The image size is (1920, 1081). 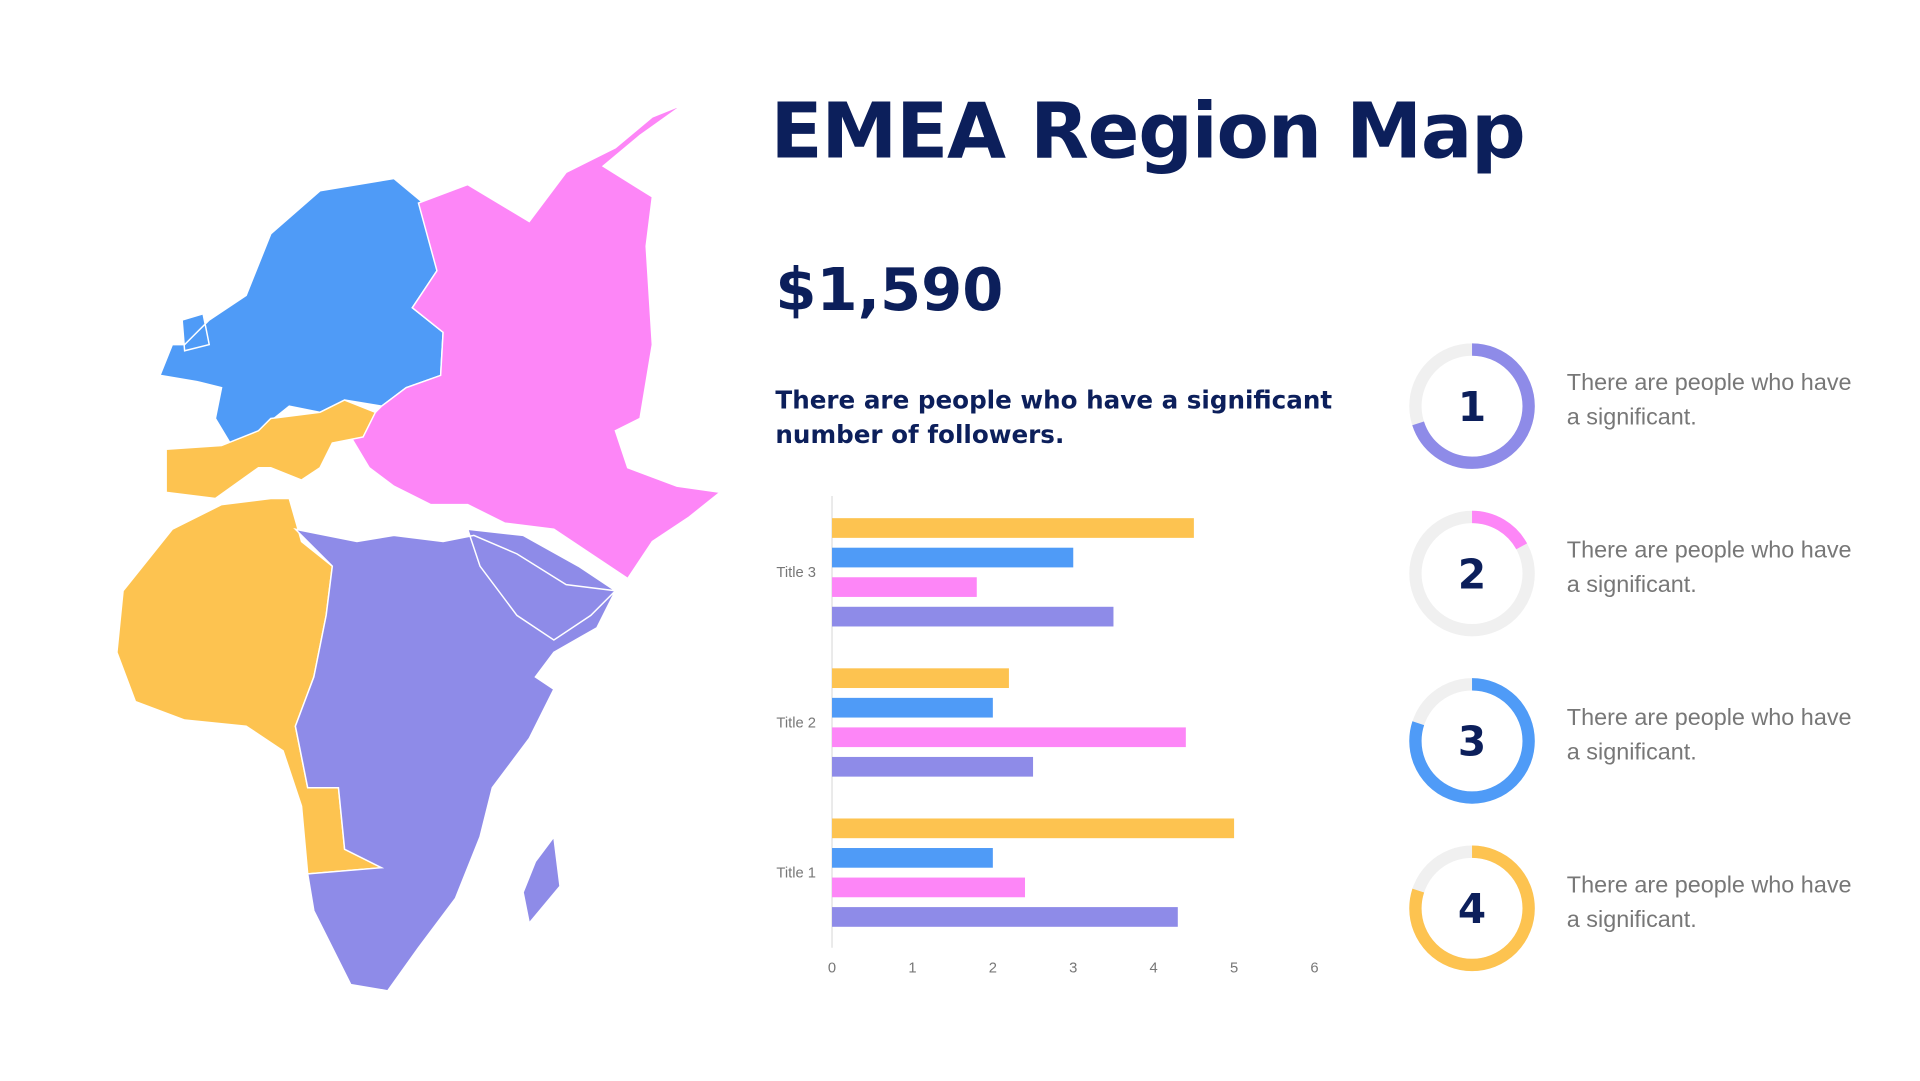 I want to click on stat-number: 4, so click(x=1472, y=909).